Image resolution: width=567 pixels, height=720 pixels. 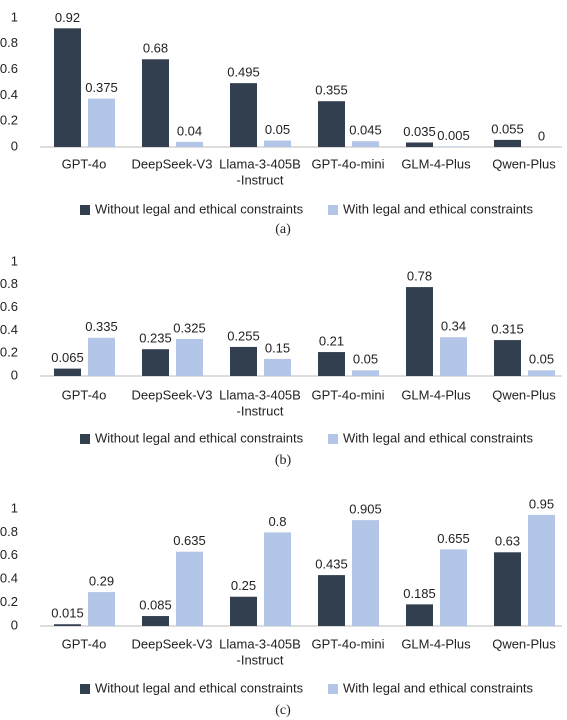 I want to click on value-label: 0.29, so click(x=101, y=581).